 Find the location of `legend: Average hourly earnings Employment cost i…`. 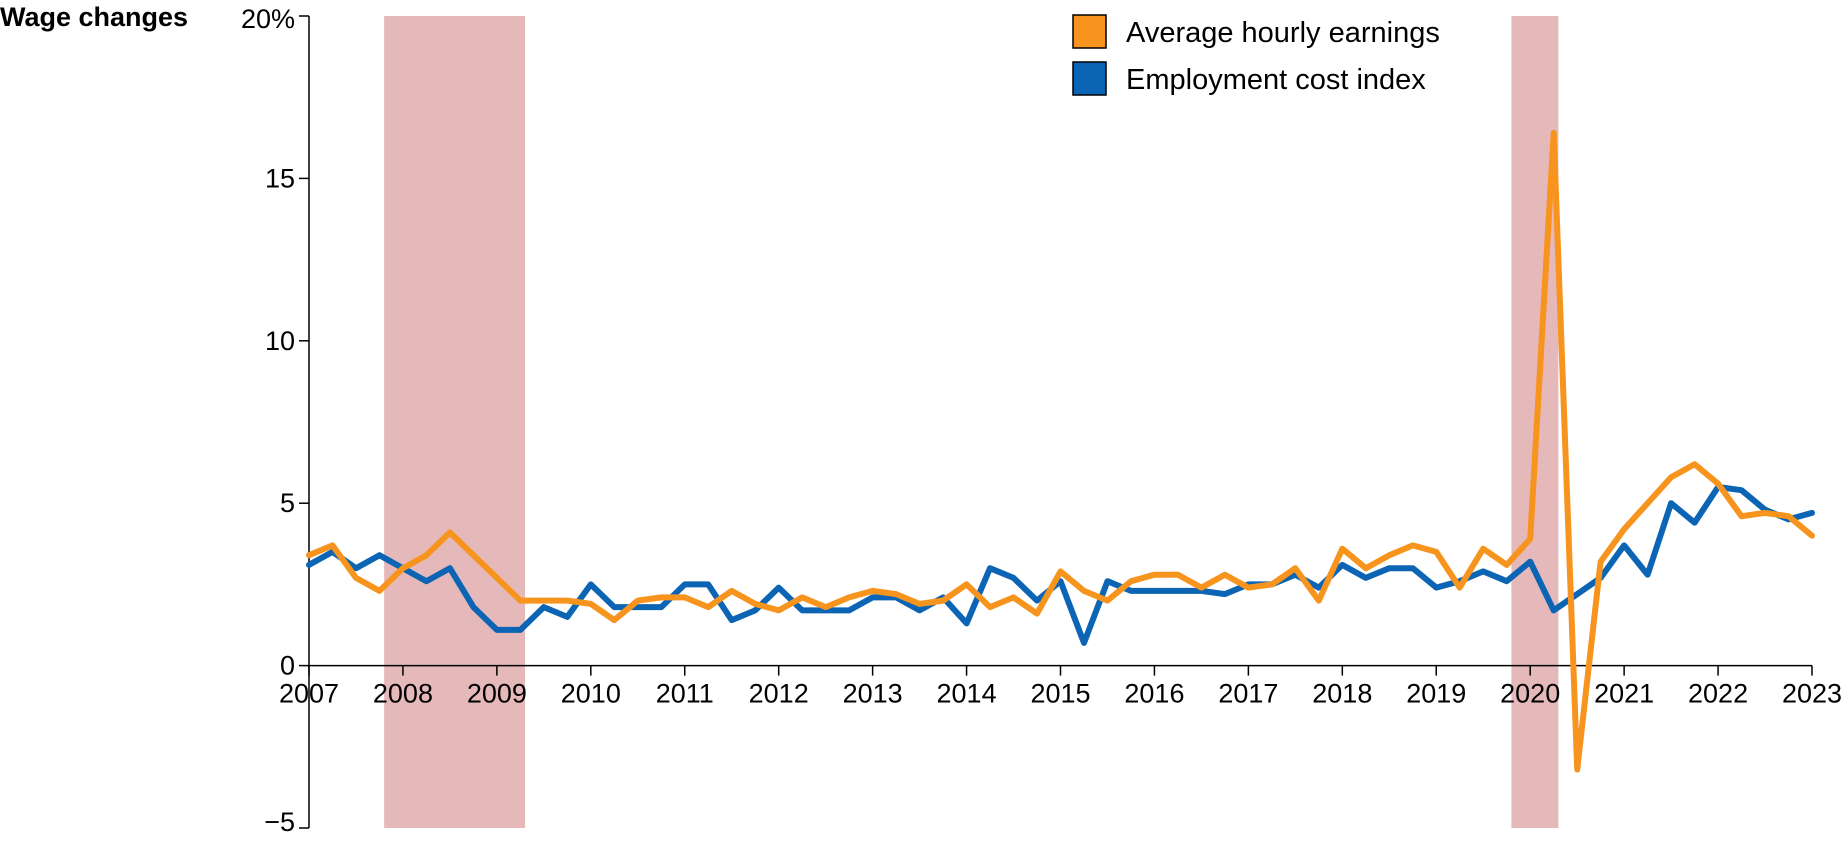

legend: Average hourly earnings Employment cost i… is located at coordinates (1256, 55).